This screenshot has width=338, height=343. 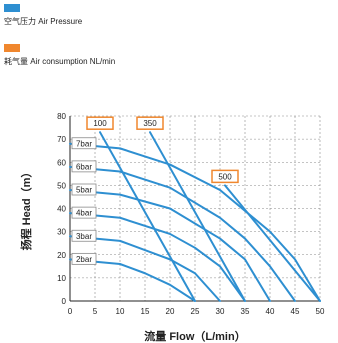 I want to click on pressure-label: 6bar, so click(x=84, y=166).